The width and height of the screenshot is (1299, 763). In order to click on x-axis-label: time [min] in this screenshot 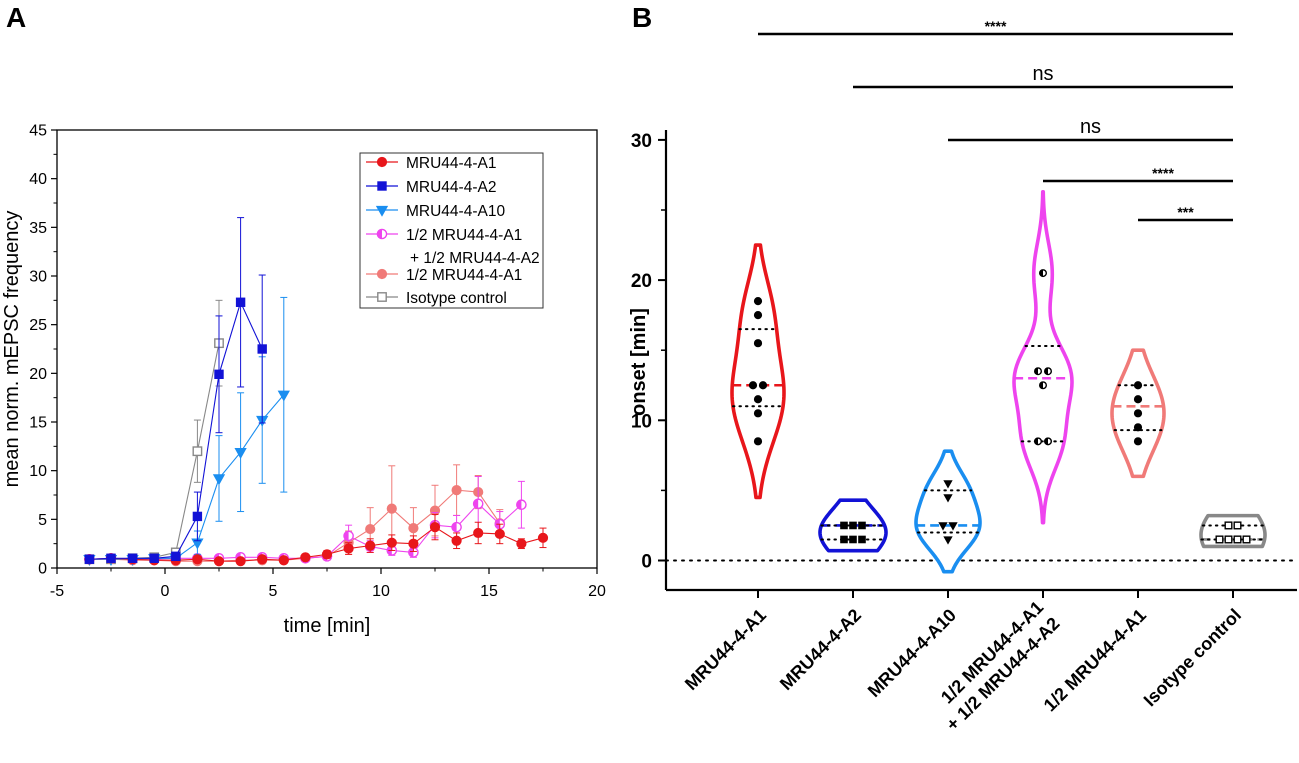, I will do `click(327, 626)`.